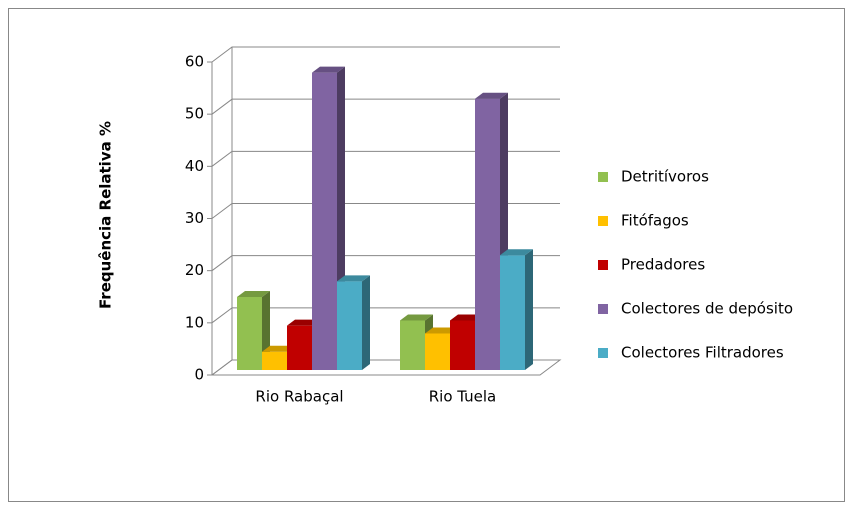  I want to click on y-tick-label: 20, so click(194, 270).